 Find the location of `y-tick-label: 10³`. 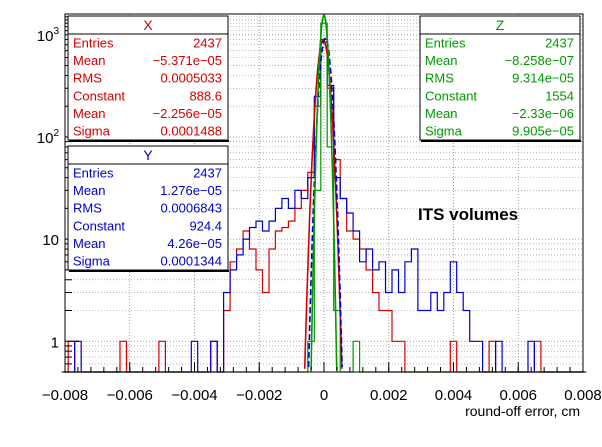

y-tick-label: 10³ is located at coordinates (48, 35).